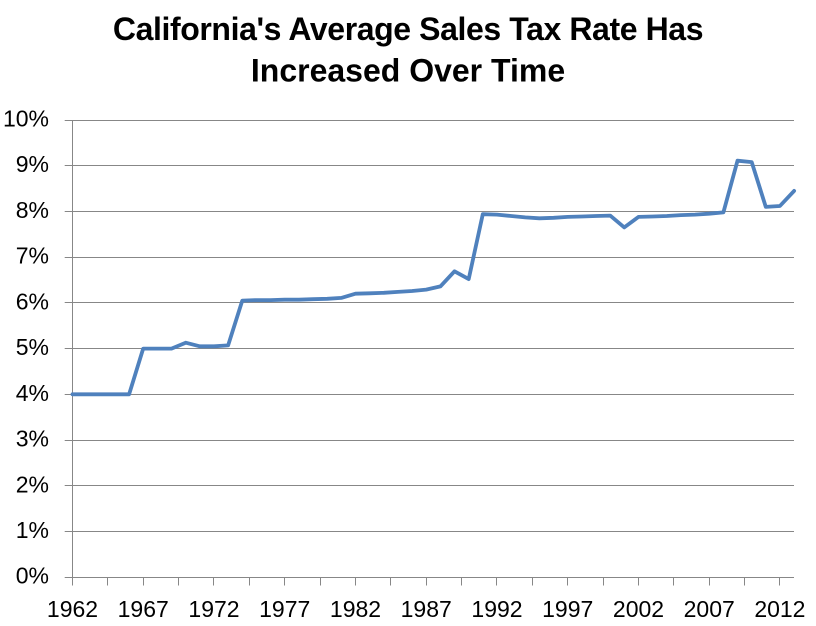 The height and width of the screenshot is (626, 816). Describe the element at coordinates (32, 393) in the screenshot. I see `svg-text: 4%` at that location.